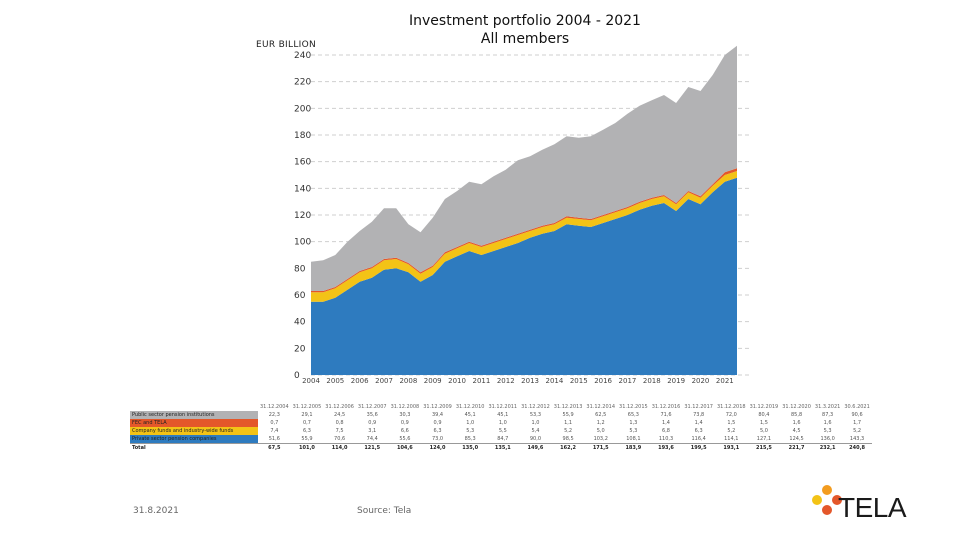 Image resolution: width=960 pixels, height=540 pixels. What do you see at coordinates (372, 447) in the screenshot?
I see `table-total-cell: 121,5` at bounding box center [372, 447].